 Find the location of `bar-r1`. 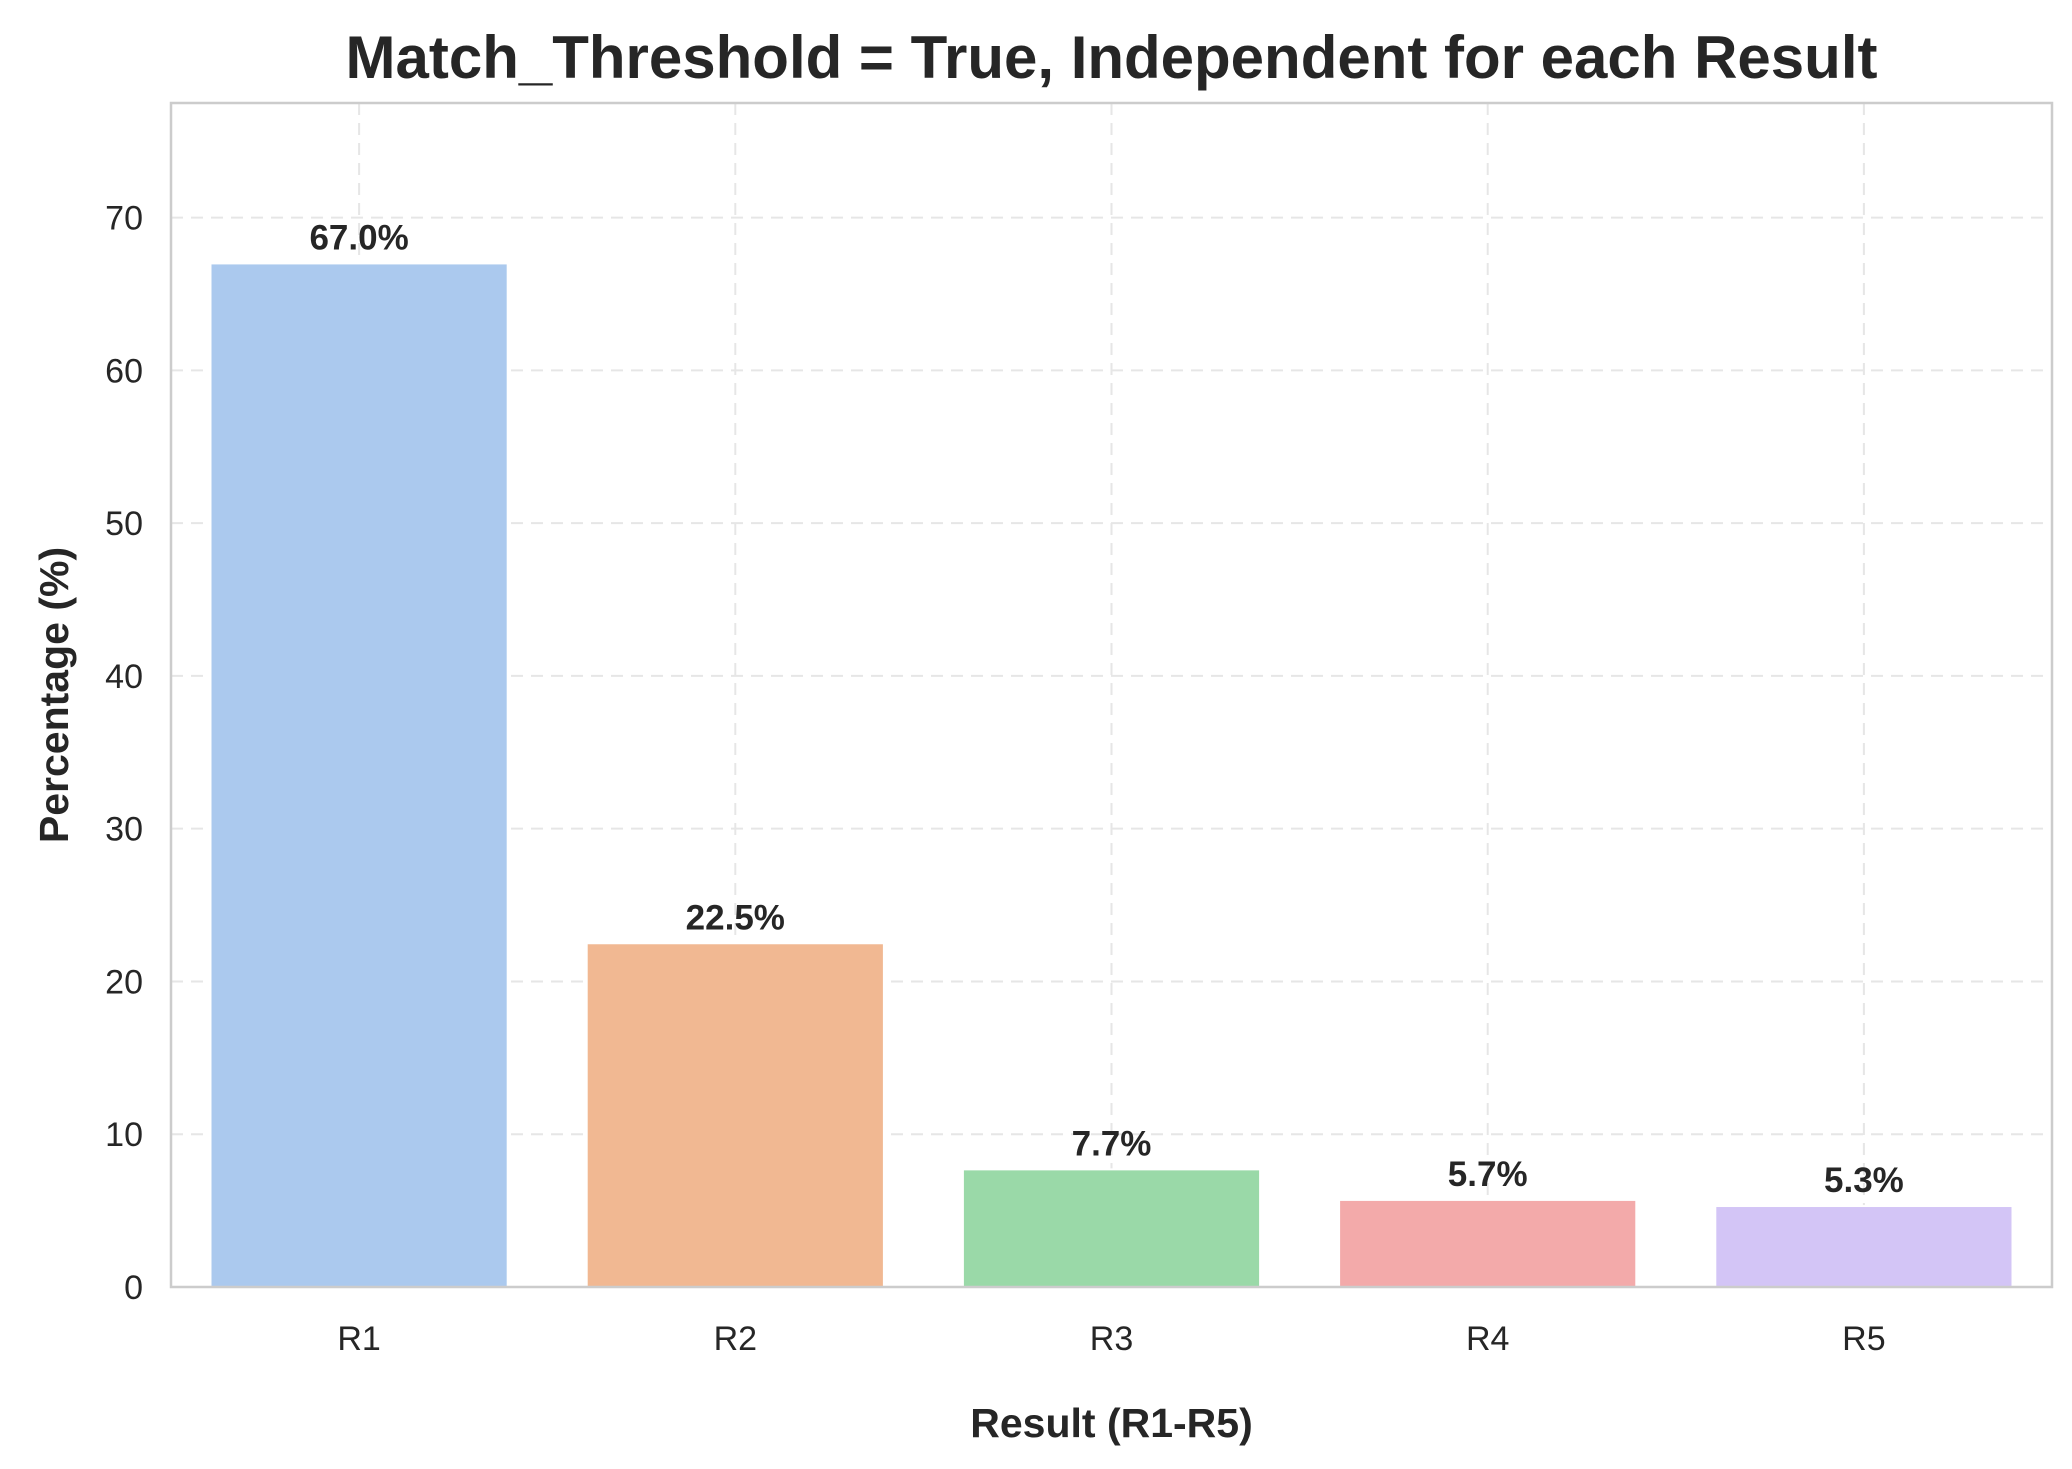

bar-r1 is located at coordinates (359, 775).